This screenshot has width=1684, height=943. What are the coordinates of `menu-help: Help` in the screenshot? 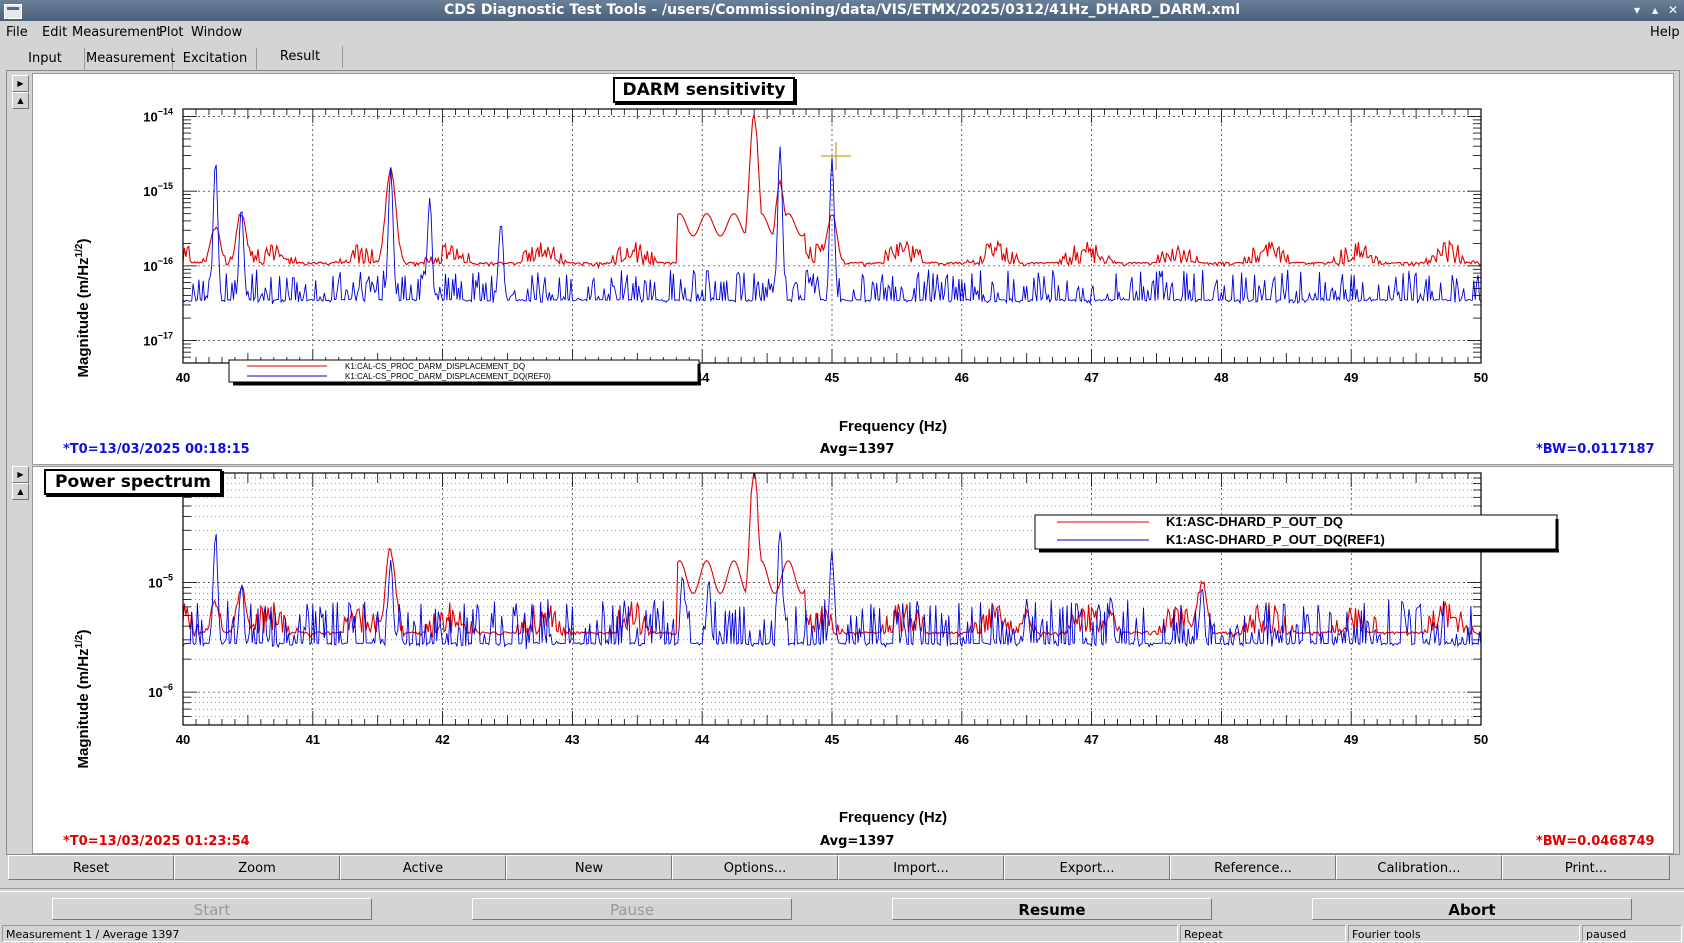 It's located at (1665, 32).